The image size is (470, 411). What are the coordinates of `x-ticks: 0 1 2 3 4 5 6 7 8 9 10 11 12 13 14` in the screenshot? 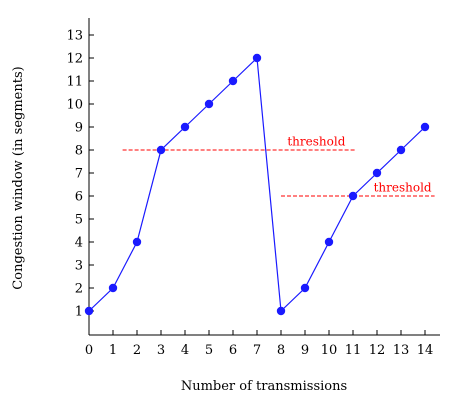 It's located at (259, 344).